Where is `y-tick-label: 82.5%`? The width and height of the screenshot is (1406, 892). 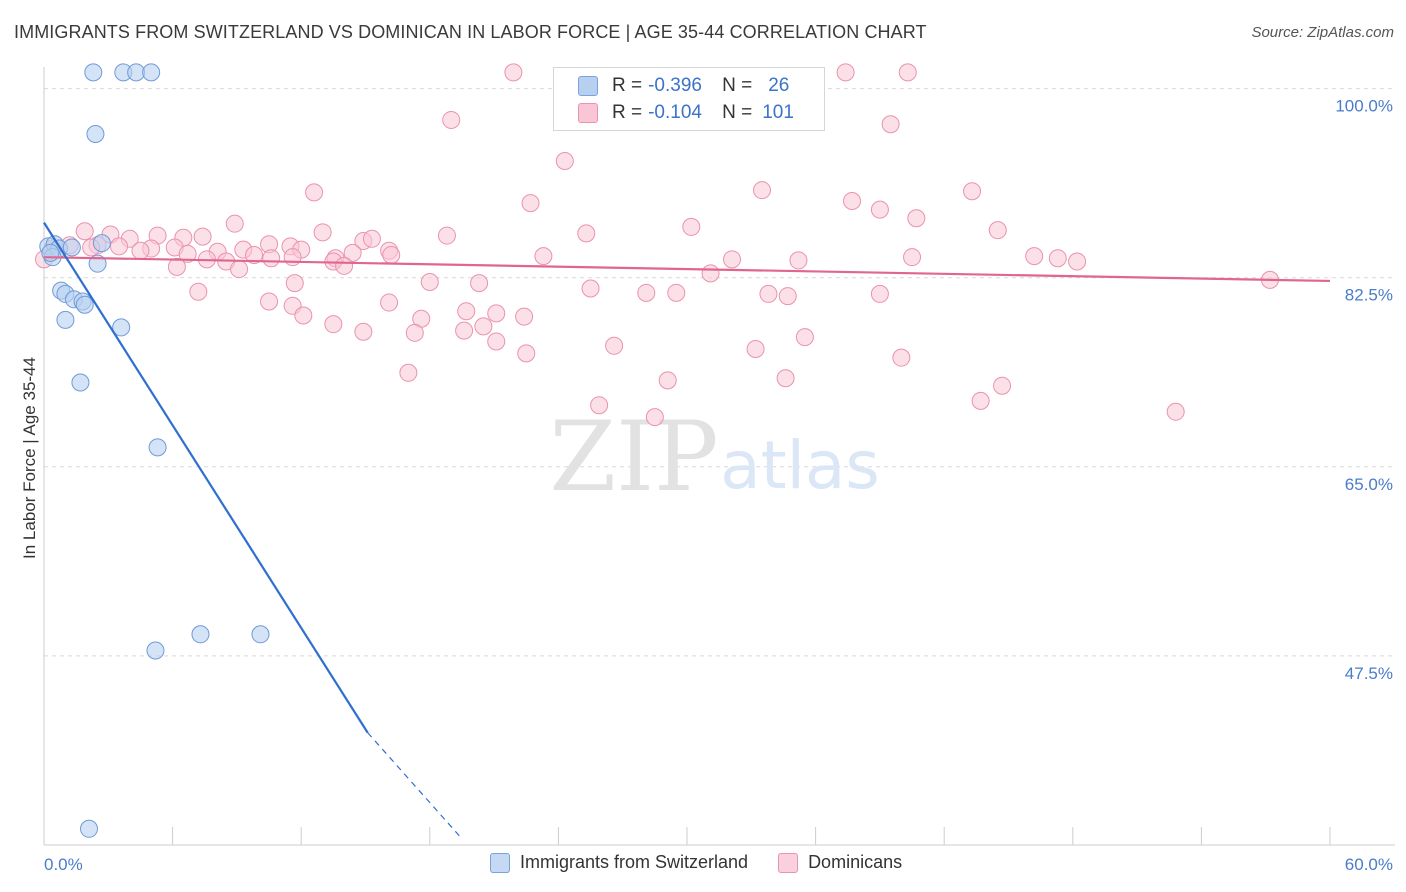 y-tick-label: 82.5% is located at coordinates (1369, 295).